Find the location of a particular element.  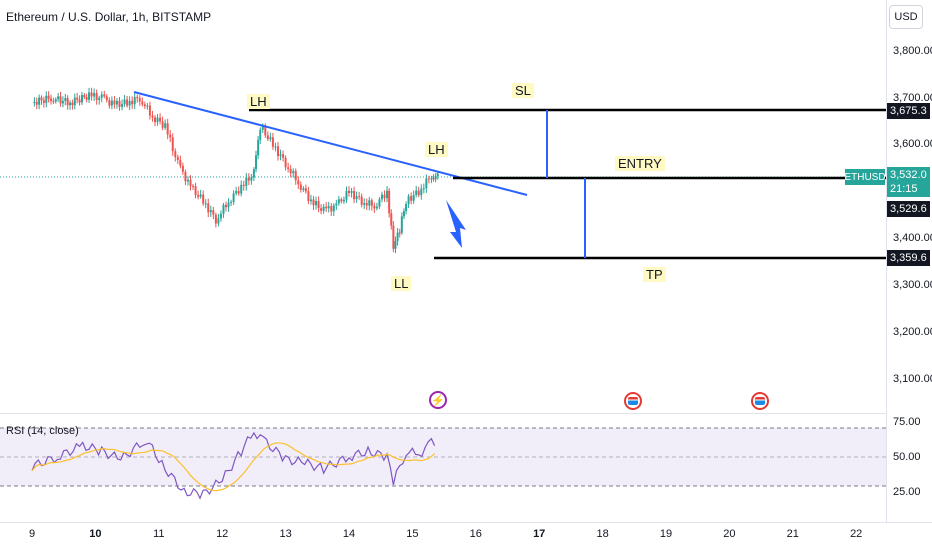

current-price-tag: 3,532.0 21:15 is located at coordinates (908, 182).